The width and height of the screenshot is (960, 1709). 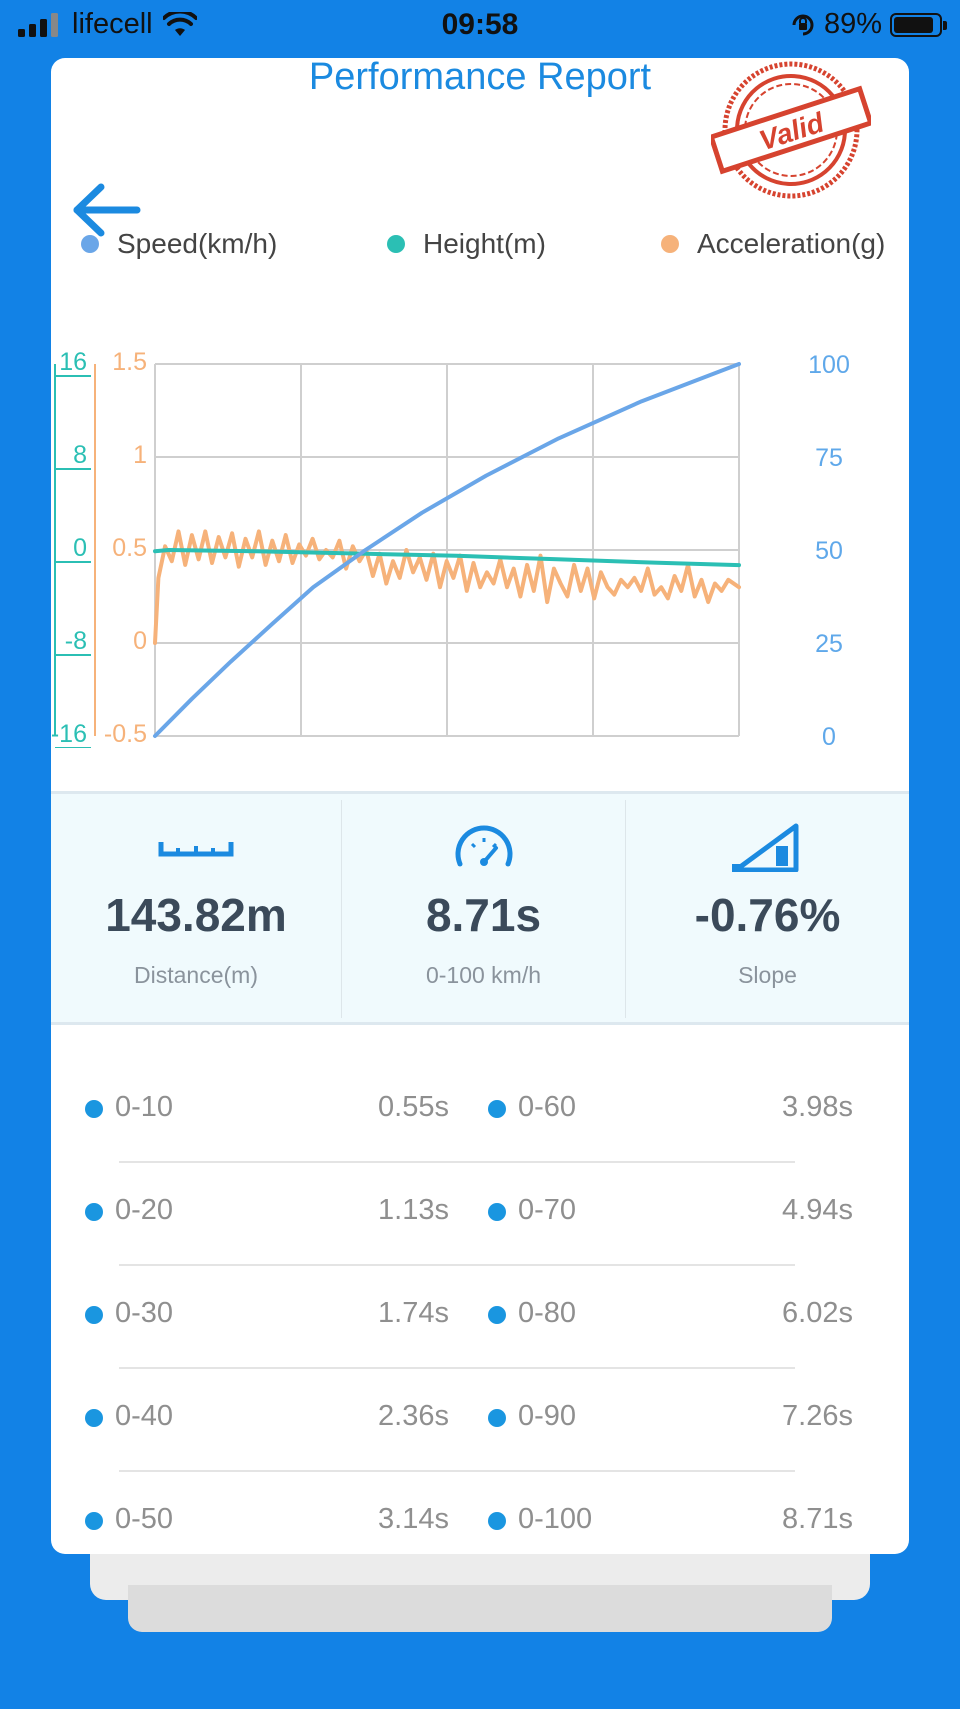 I want to click on split-value: 2.36s, so click(x=413, y=1416).